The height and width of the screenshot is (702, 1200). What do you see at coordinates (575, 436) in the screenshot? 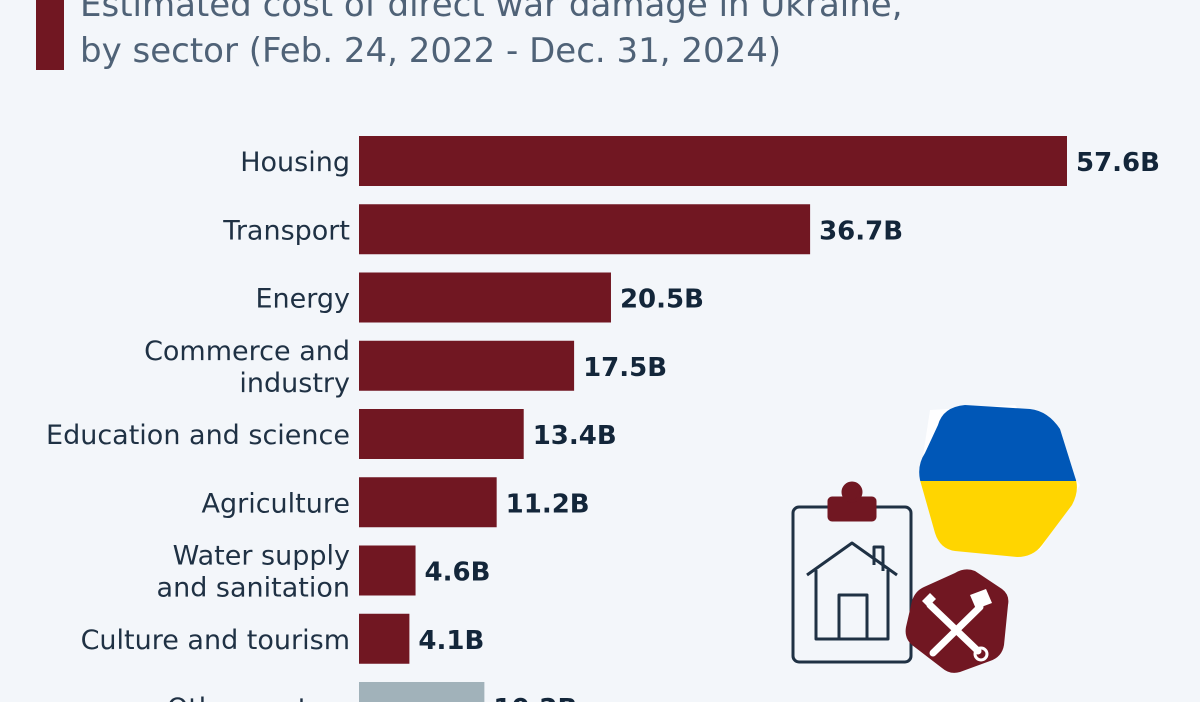
I see `value-label: 13.4B` at bounding box center [575, 436].